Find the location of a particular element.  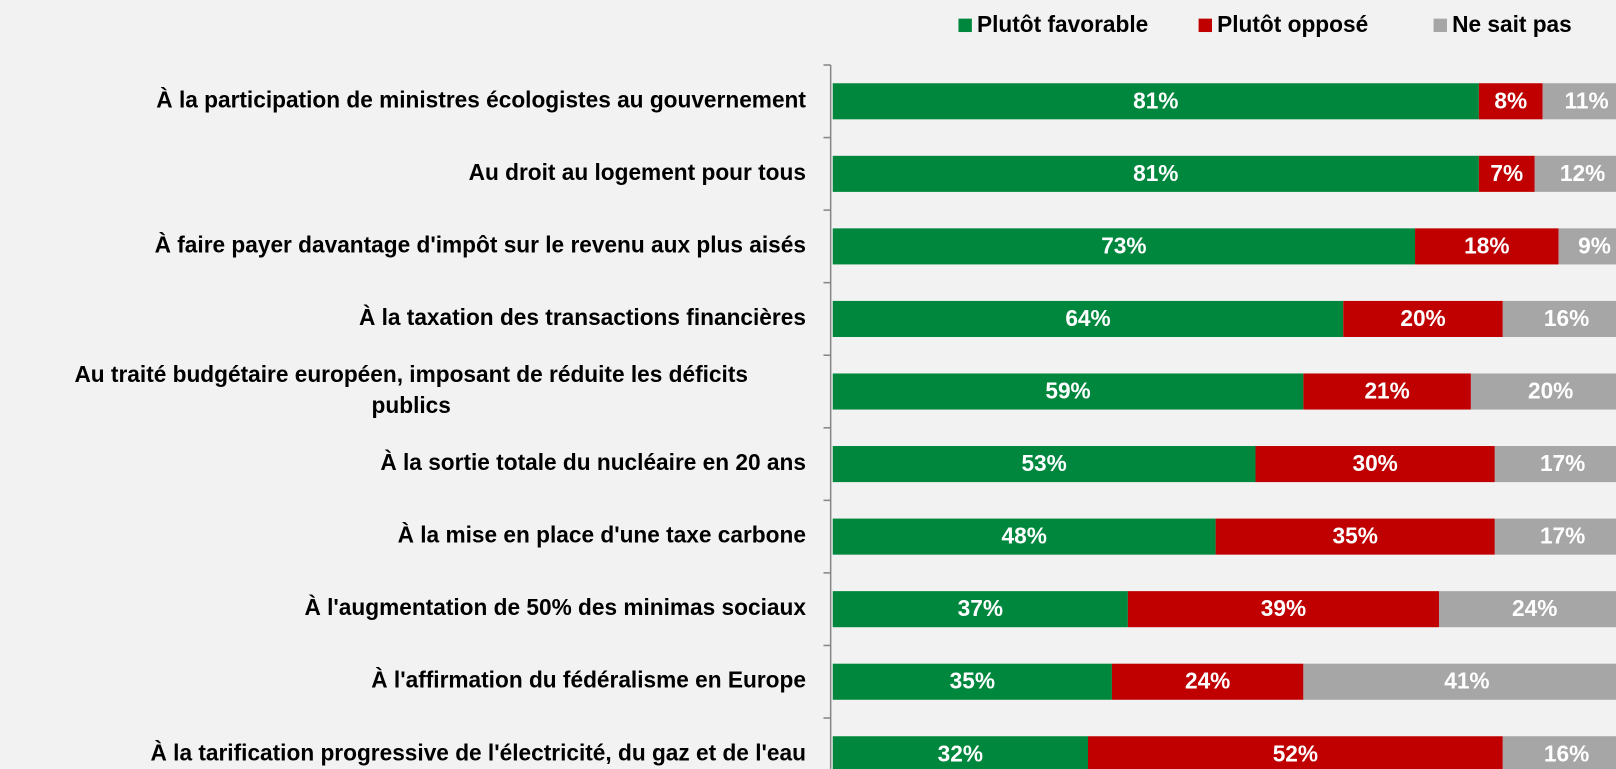

value-label: 32% is located at coordinates (960, 753).